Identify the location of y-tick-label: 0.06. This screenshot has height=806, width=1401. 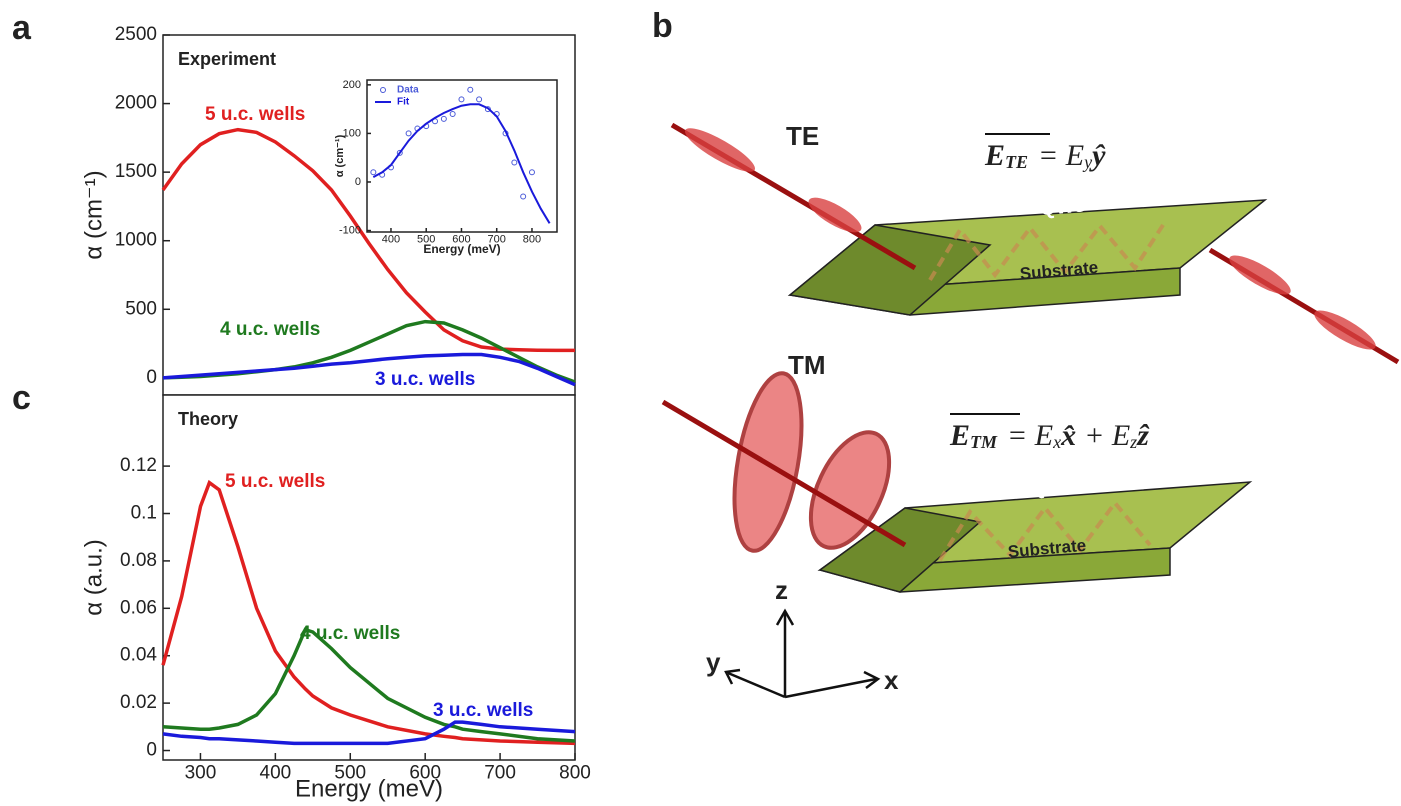
(138, 607).